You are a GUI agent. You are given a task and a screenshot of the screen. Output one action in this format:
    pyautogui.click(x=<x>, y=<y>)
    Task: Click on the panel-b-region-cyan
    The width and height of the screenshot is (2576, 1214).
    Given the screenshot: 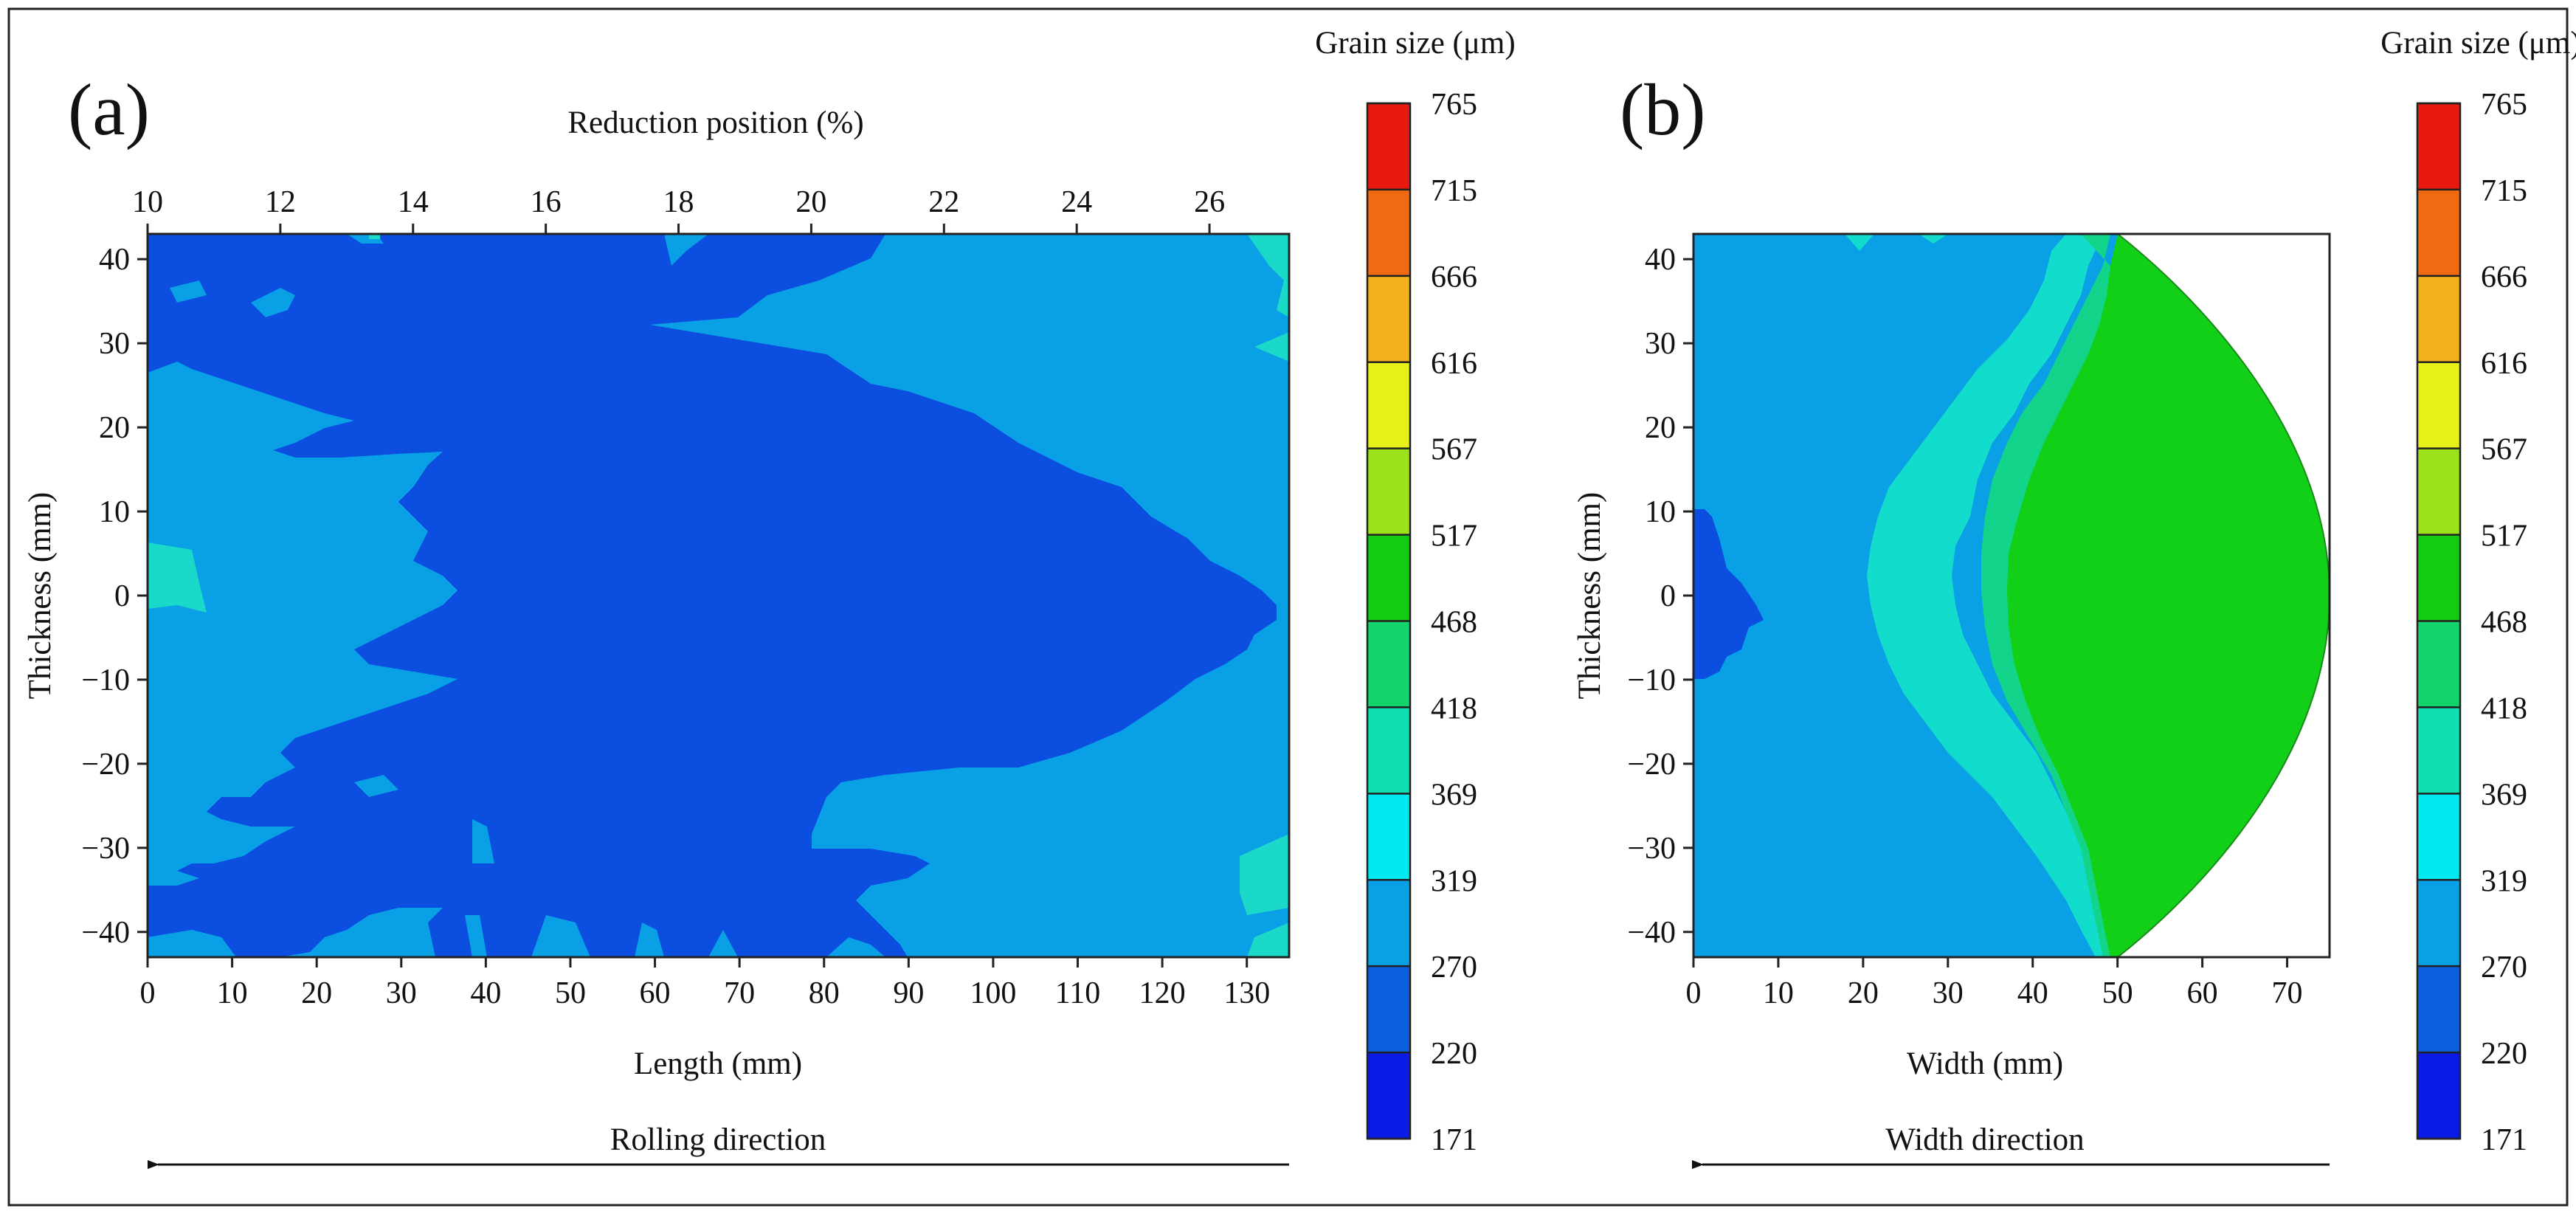 What is the action you would take?
    pyautogui.click(x=1989, y=595)
    